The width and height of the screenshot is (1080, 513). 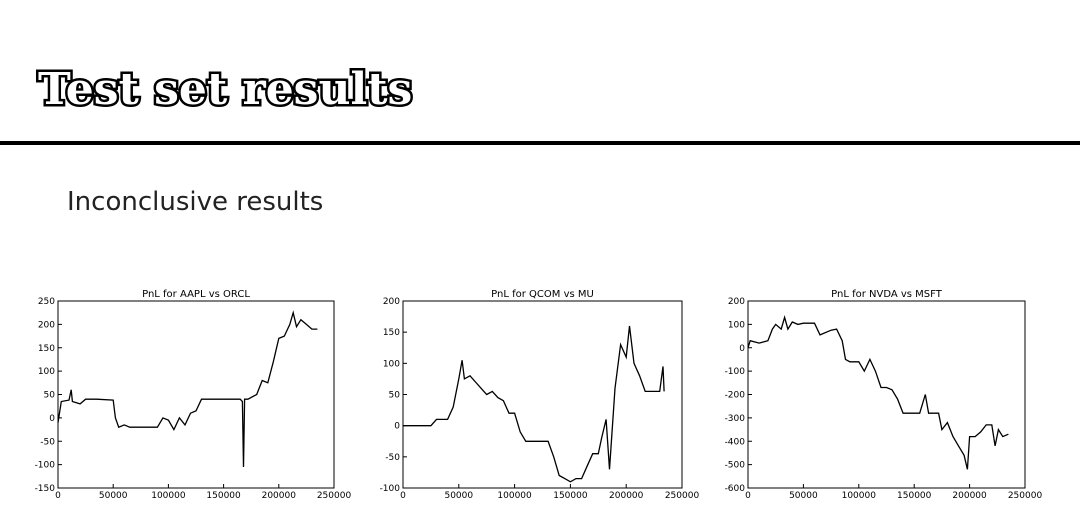 What do you see at coordinates (735, 466) in the screenshot?
I see `y-tick-label: -500` at bounding box center [735, 466].